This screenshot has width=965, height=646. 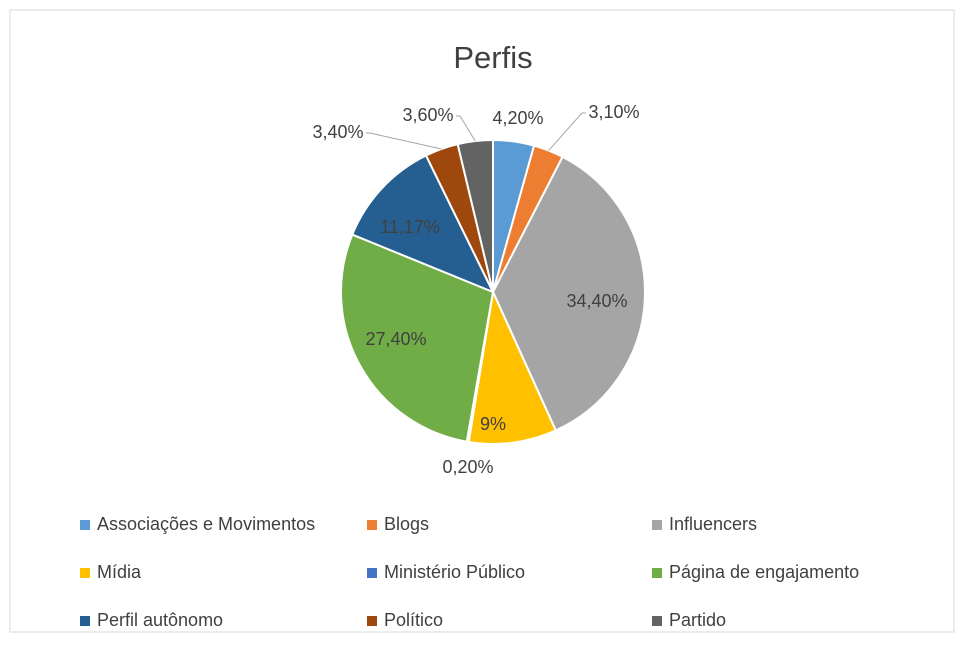 I want to click on chart-title: Perfis, so click(x=492, y=57).